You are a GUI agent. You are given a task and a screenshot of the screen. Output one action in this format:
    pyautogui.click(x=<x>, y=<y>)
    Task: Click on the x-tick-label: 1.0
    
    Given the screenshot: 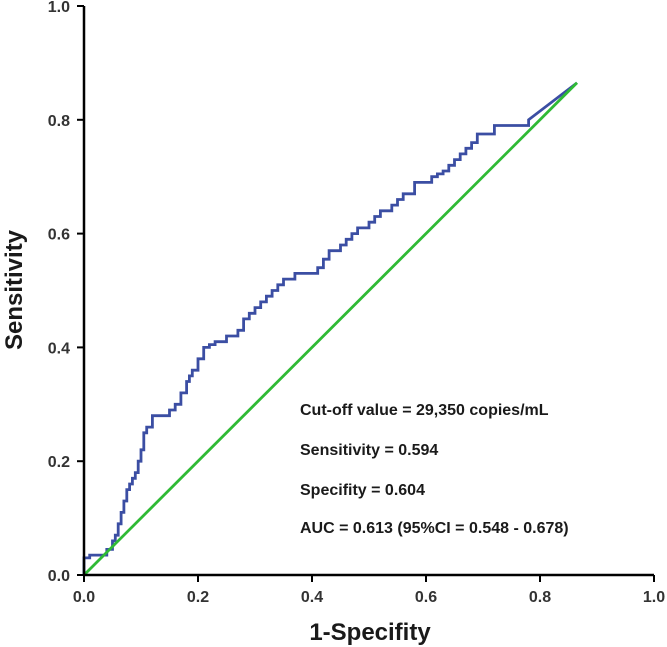 What is the action you would take?
    pyautogui.click(x=654, y=597)
    